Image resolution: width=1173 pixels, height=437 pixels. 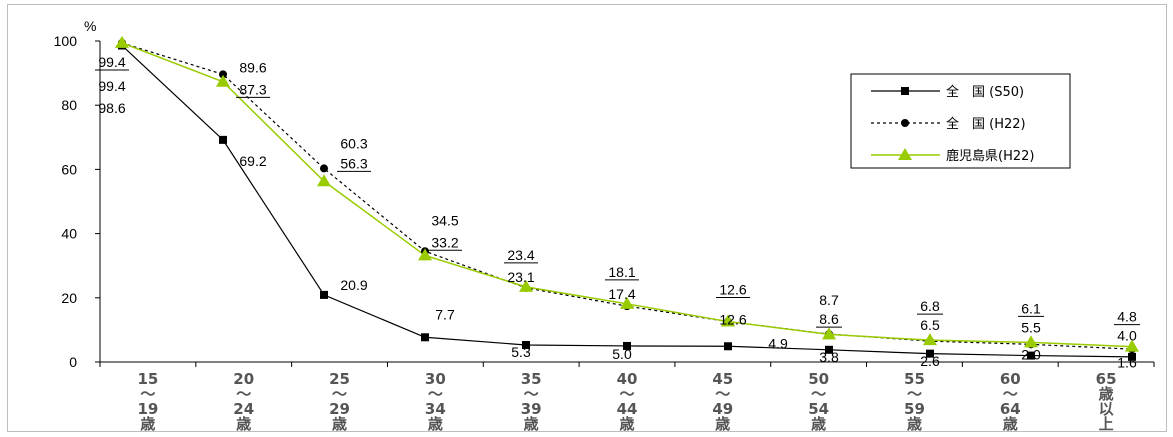 What do you see at coordinates (914, 379) in the screenshot?
I see `x-category-label: 55` at bounding box center [914, 379].